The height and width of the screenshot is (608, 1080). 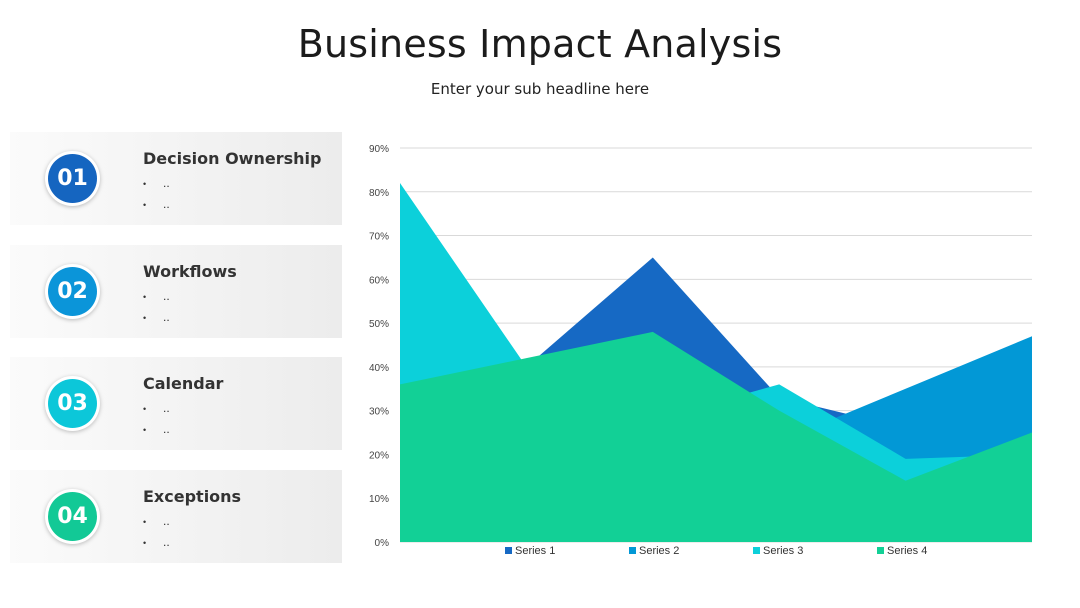 I want to click on y-tick-label: 80%, so click(x=379, y=193).